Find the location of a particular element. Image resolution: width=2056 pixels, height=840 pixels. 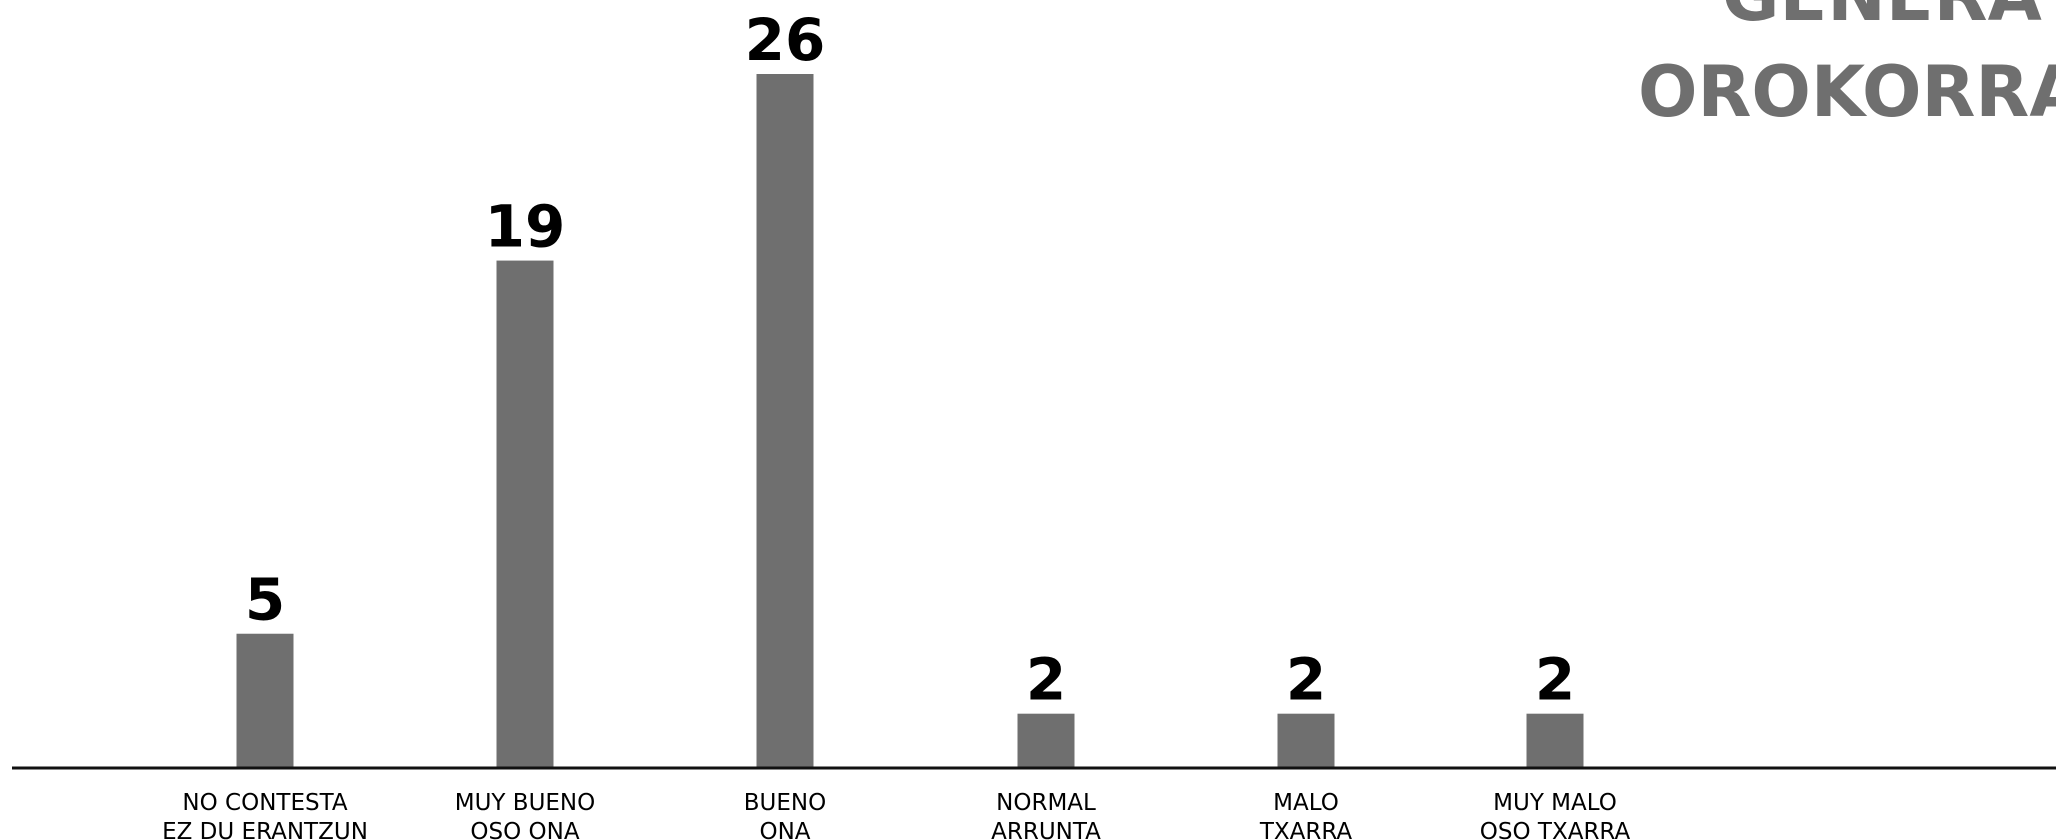

category-label-1-line-1: NO CONTESTA is located at coordinates (264, 803).